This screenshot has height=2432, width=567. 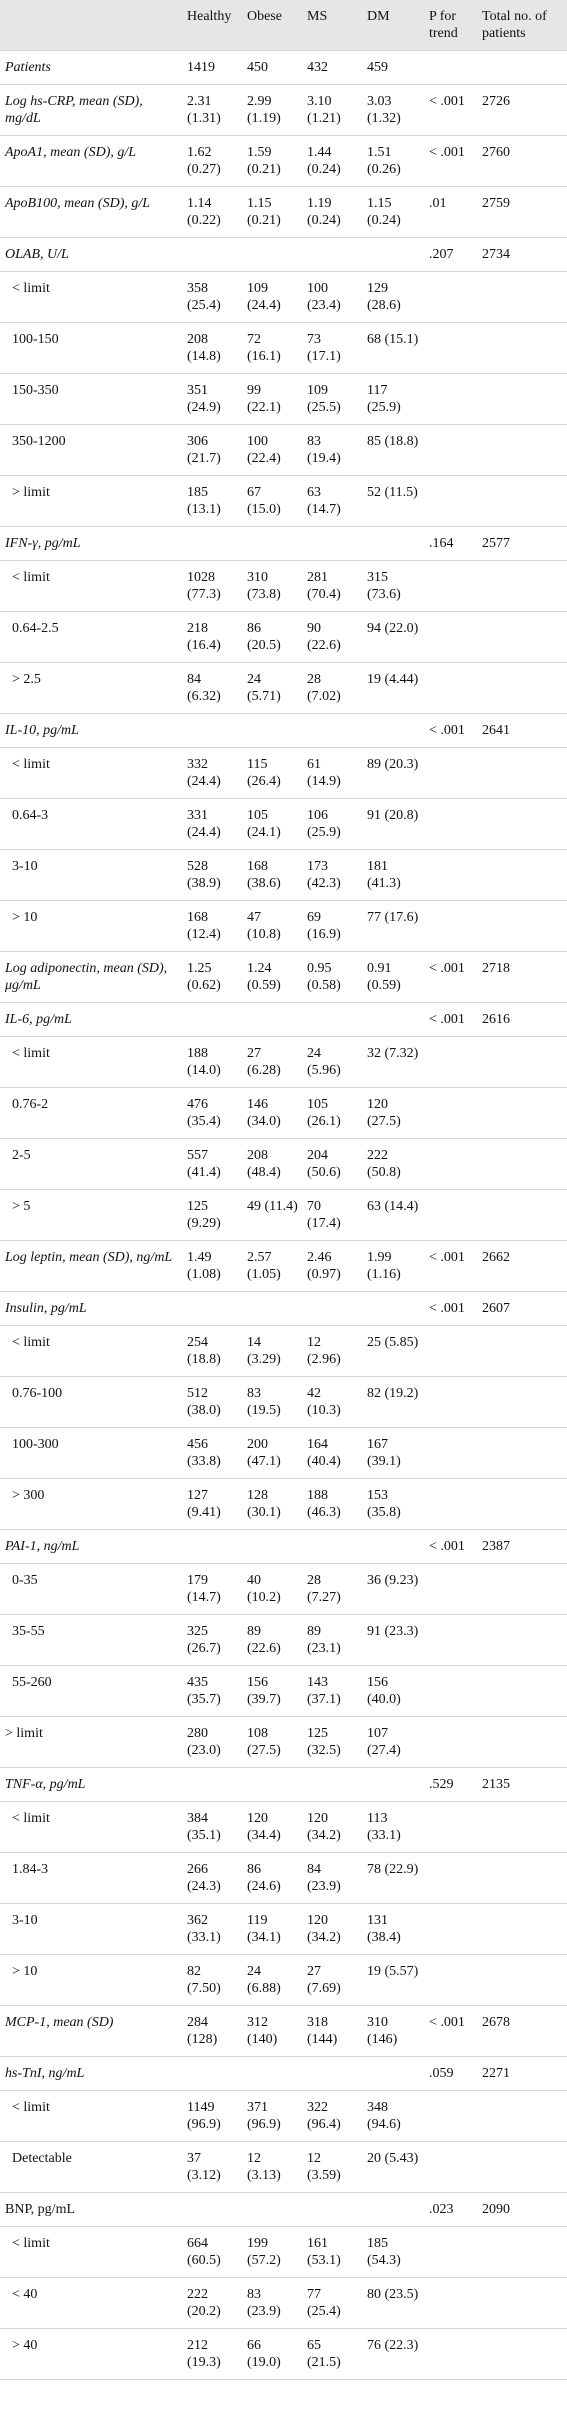 What do you see at coordinates (212, 1929) in the screenshot?
I see `cell: 362 (33.1)` at bounding box center [212, 1929].